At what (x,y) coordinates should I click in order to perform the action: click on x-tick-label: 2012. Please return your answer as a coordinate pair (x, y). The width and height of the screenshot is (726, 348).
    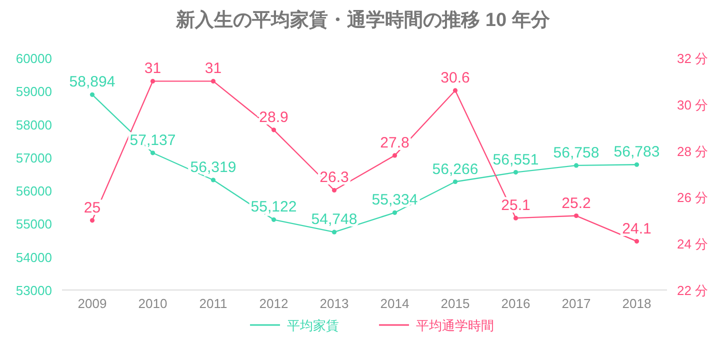
    Looking at the image, I should click on (273, 303).